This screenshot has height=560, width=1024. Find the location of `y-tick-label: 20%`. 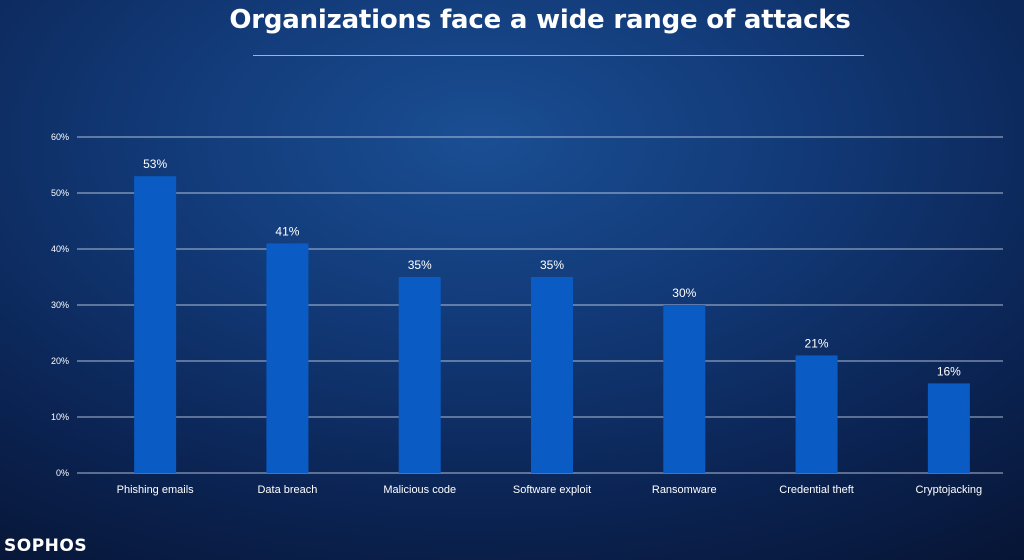

y-tick-label: 20% is located at coordinates (60, 361).